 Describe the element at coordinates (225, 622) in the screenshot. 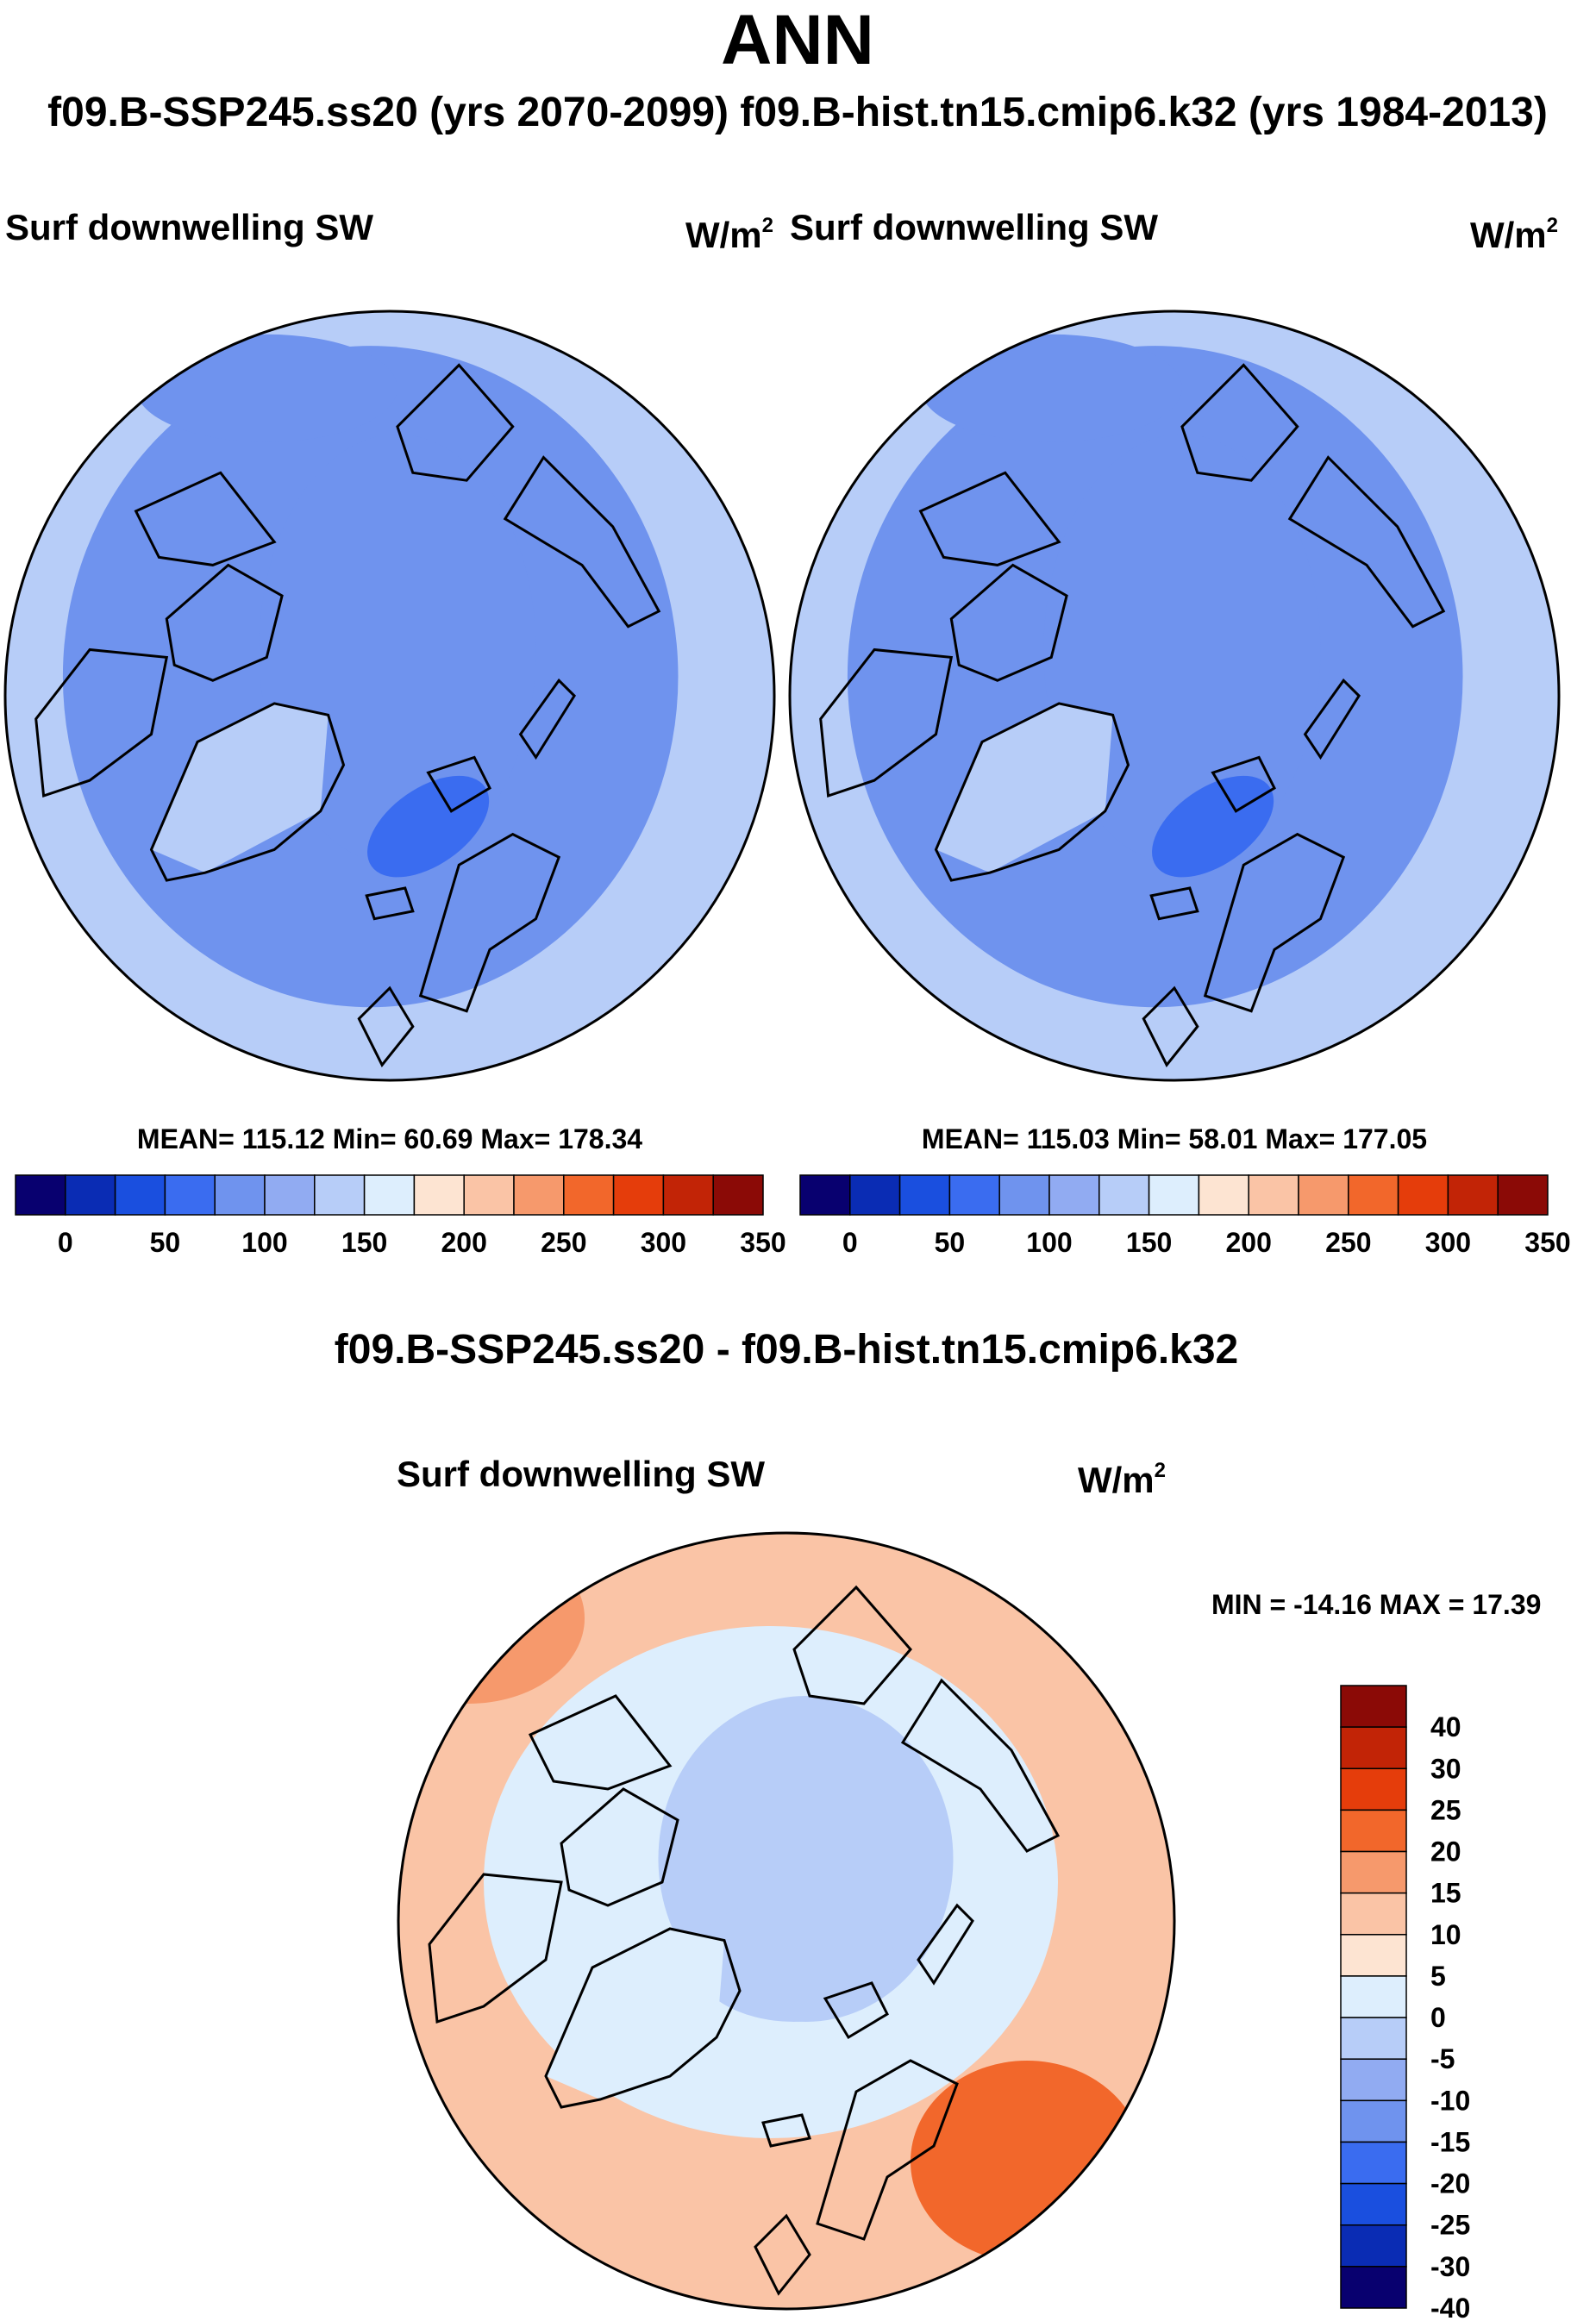

I see `p1-coast-archipelago` at that location.